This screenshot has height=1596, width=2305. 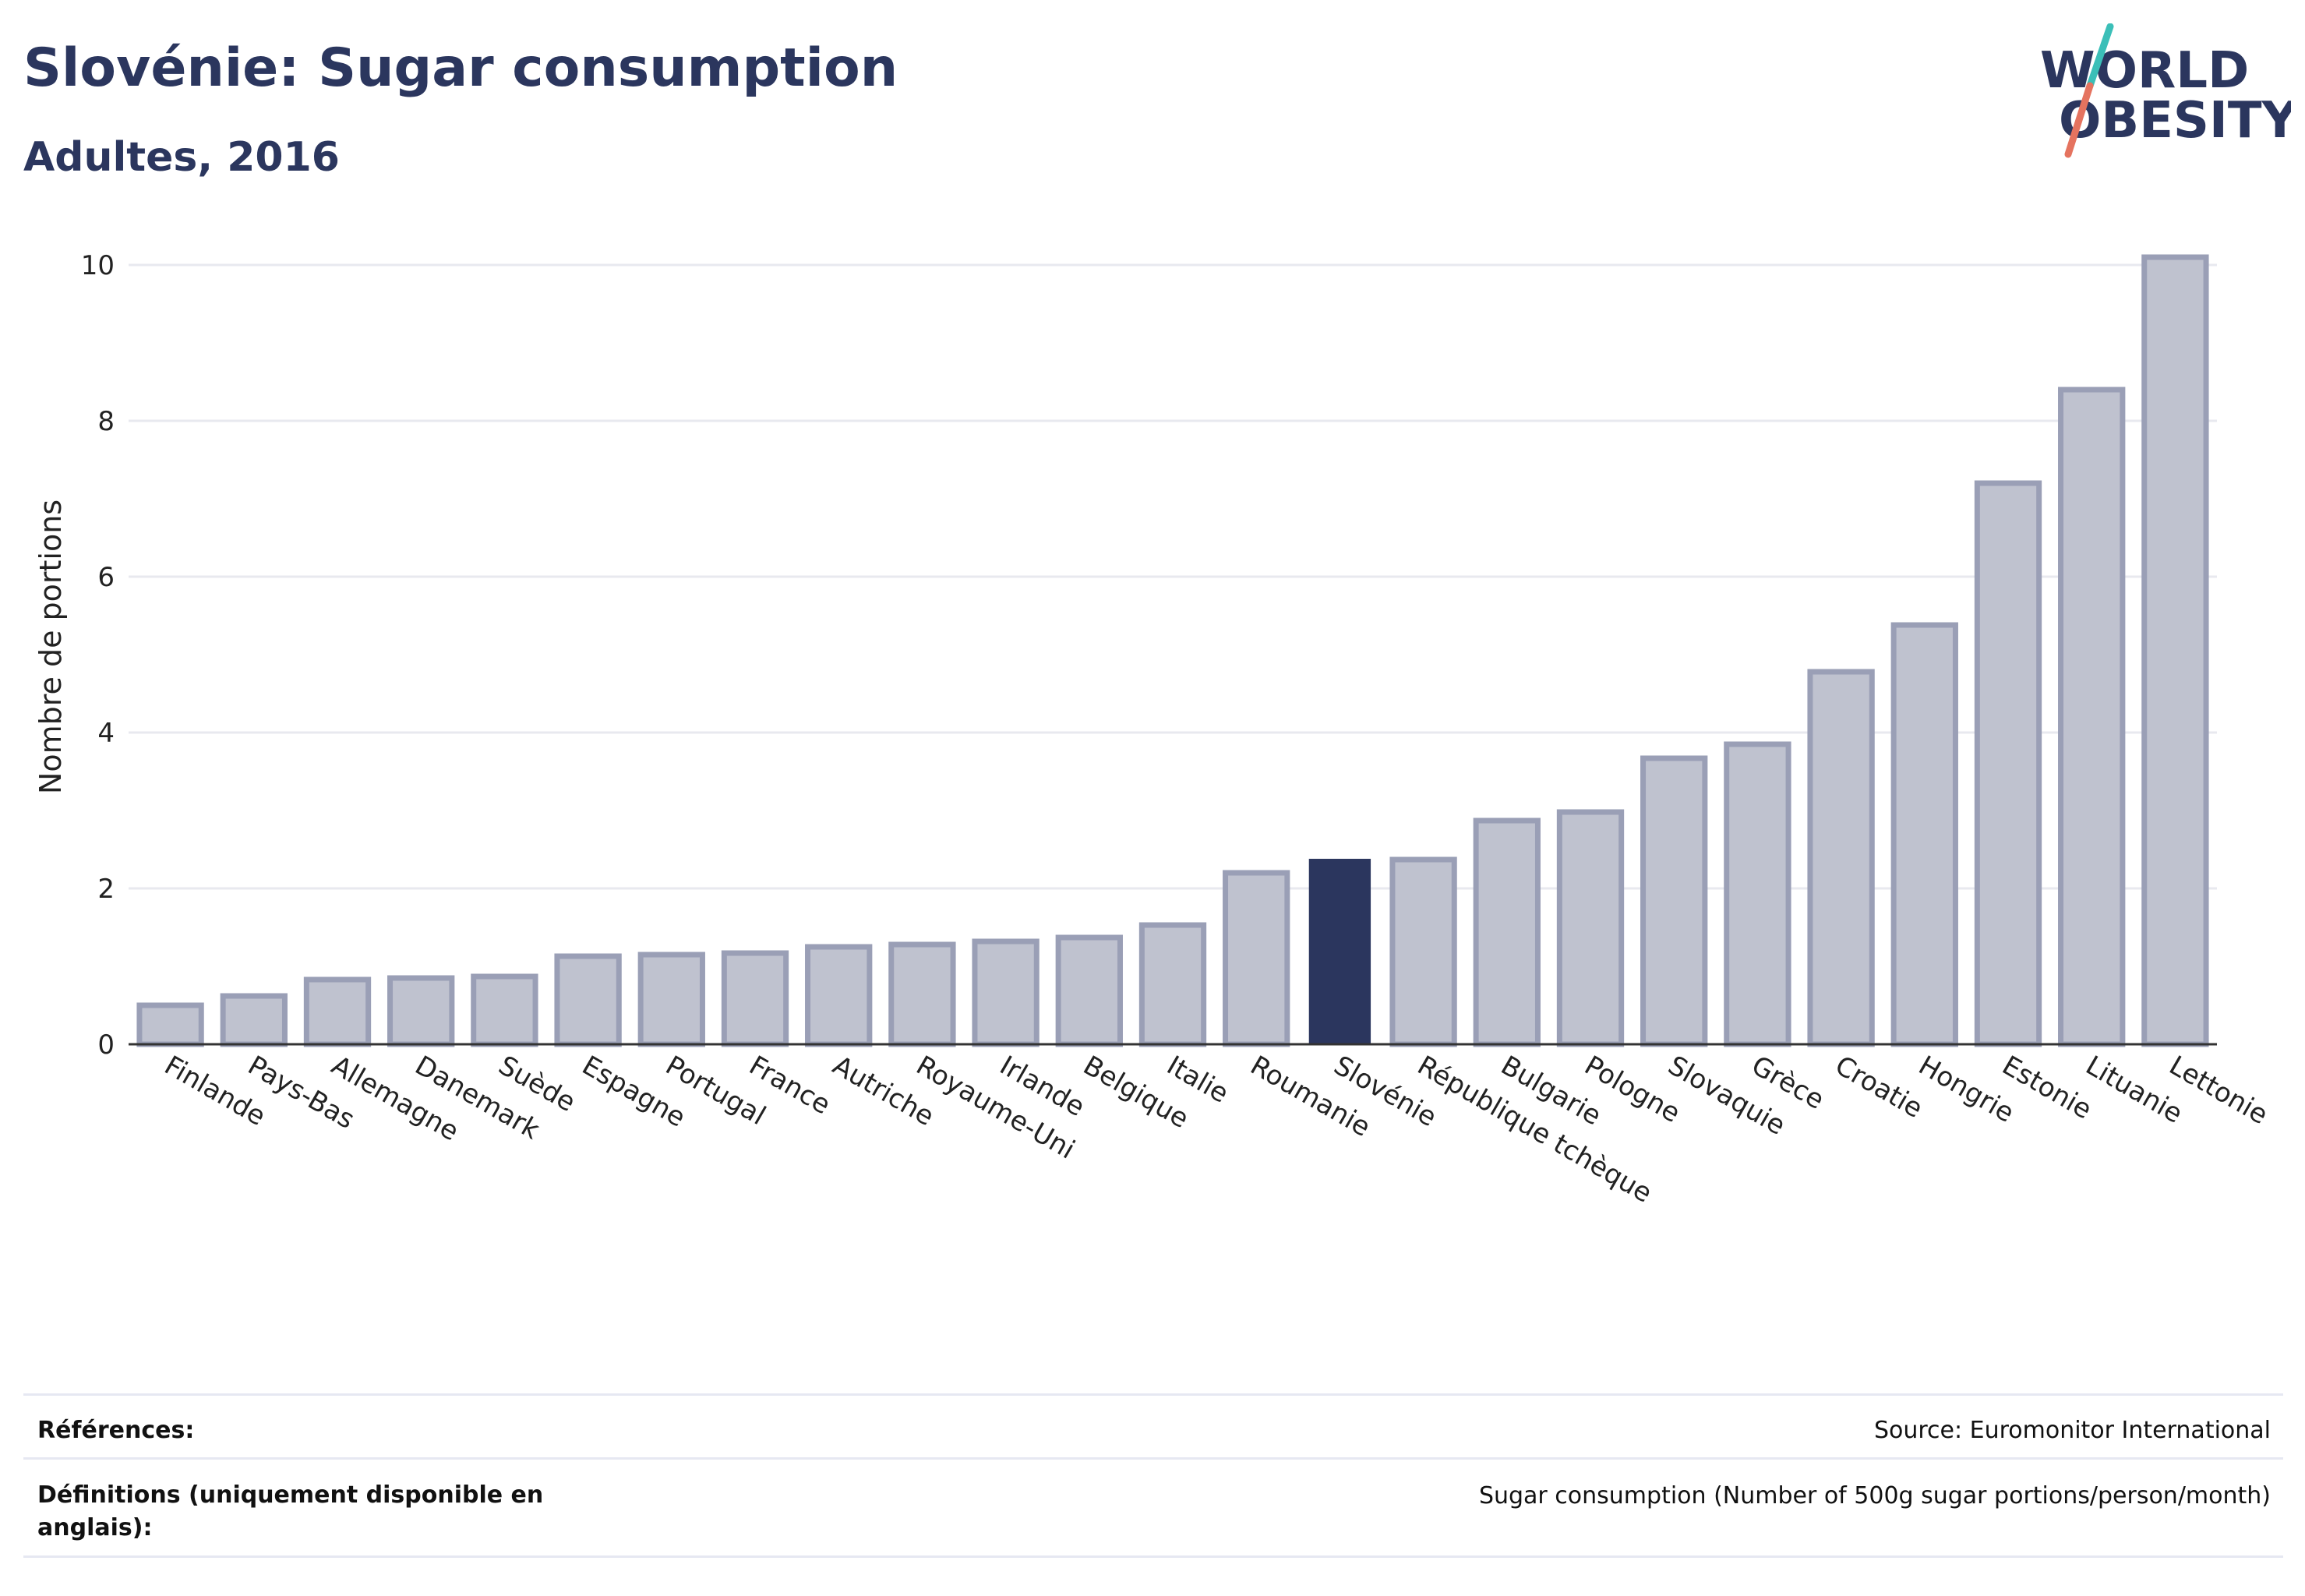 What do you see at coordinates (2144, 71) in the screenshot?
I see `logo-line-1: WORLD` at bounding box center [2144, 71].